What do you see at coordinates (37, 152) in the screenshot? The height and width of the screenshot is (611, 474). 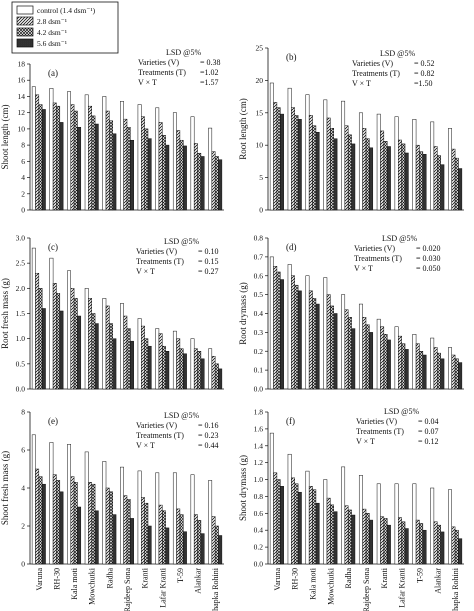 I see `bar-varuna-s1` at bounding box center [37, 152].